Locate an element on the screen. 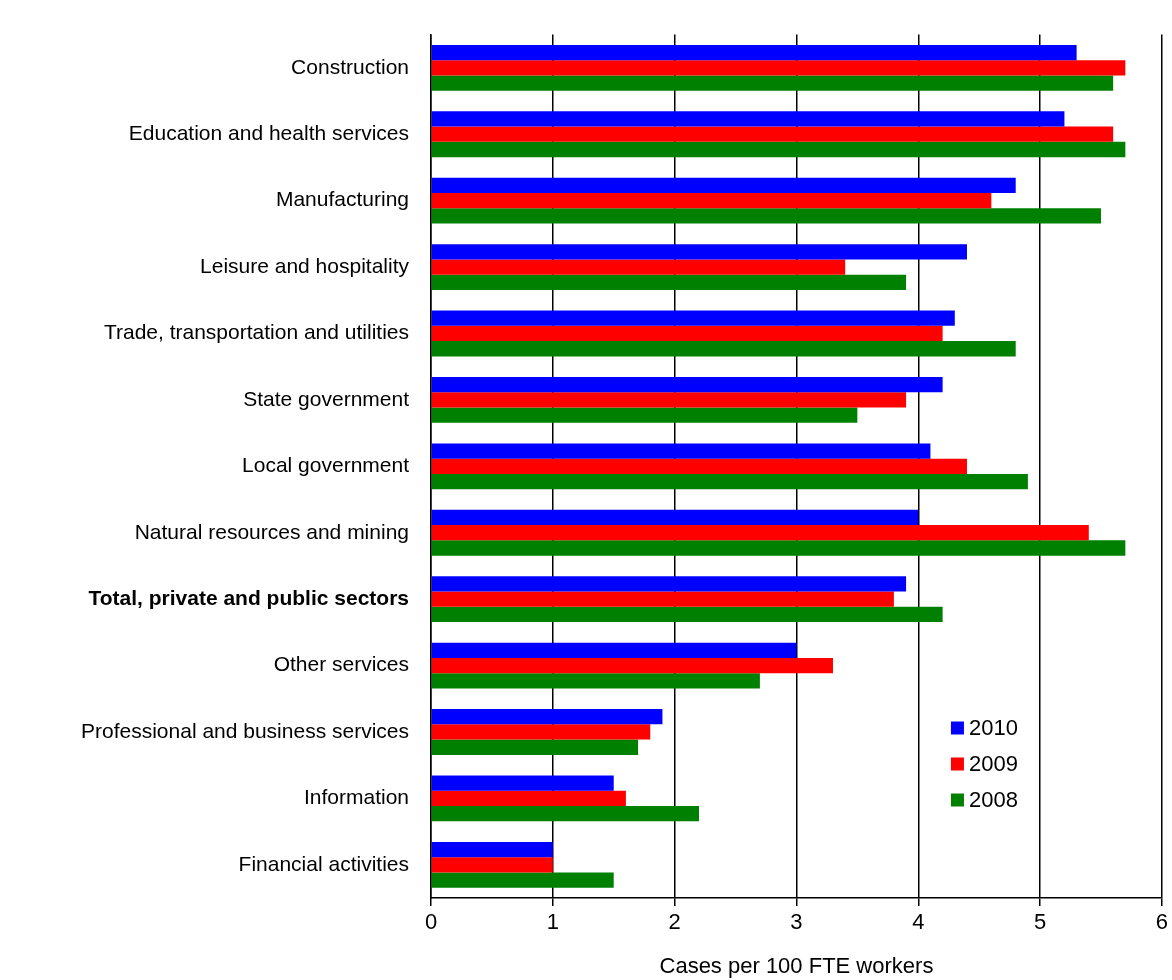 This screenshot has height=980, width=1172. y-tick-label: Natural resources and mining is located at coordinates (271, 531).